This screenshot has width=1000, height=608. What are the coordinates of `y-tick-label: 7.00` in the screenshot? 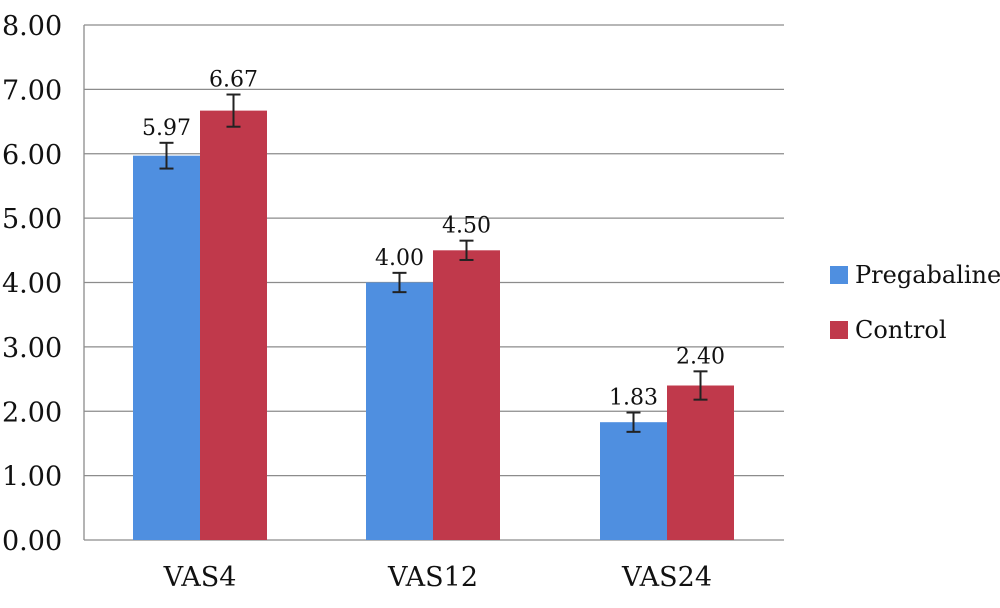 It's located at (32, 90).